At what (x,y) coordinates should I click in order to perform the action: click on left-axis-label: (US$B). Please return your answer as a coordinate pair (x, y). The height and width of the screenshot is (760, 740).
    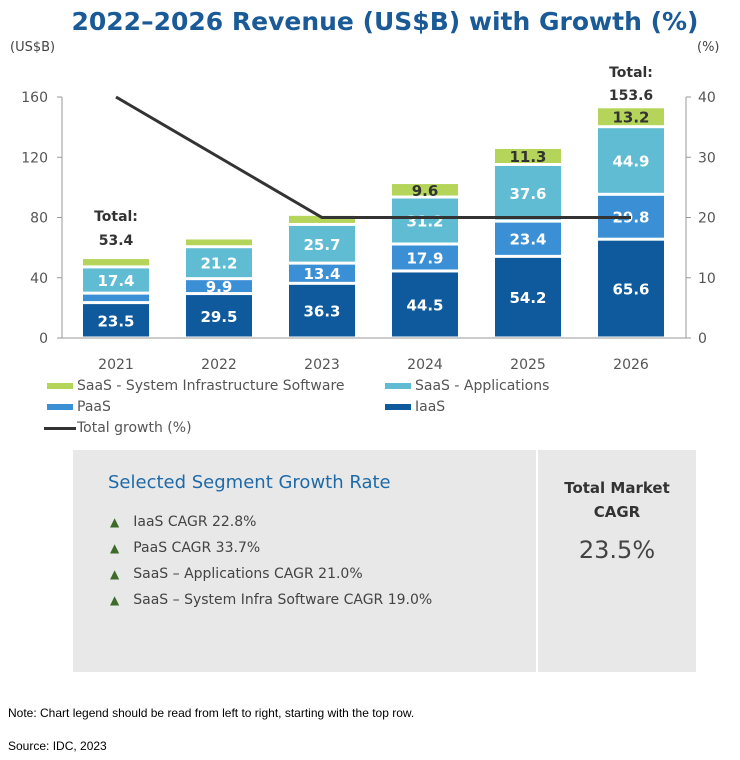
    Looking at the image, I should click on (33, 47).